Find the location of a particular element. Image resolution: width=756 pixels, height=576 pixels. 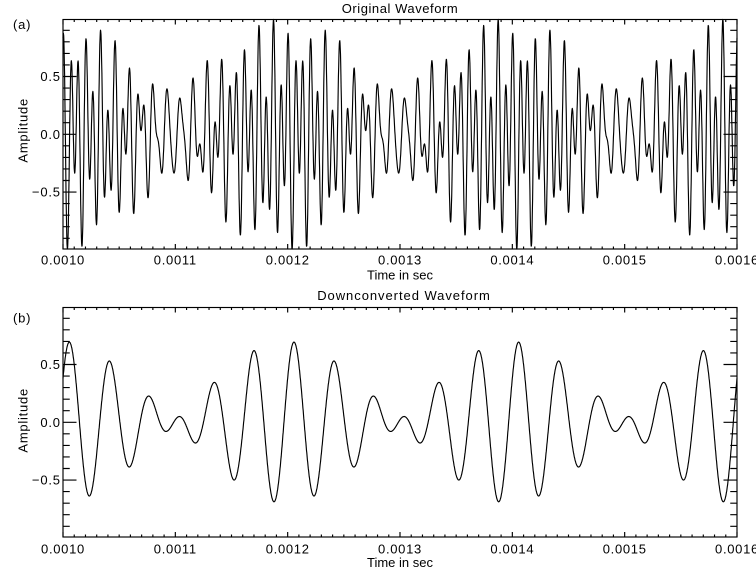

svg-text: Downconverted Waveform is located at coordinates (404, 295).